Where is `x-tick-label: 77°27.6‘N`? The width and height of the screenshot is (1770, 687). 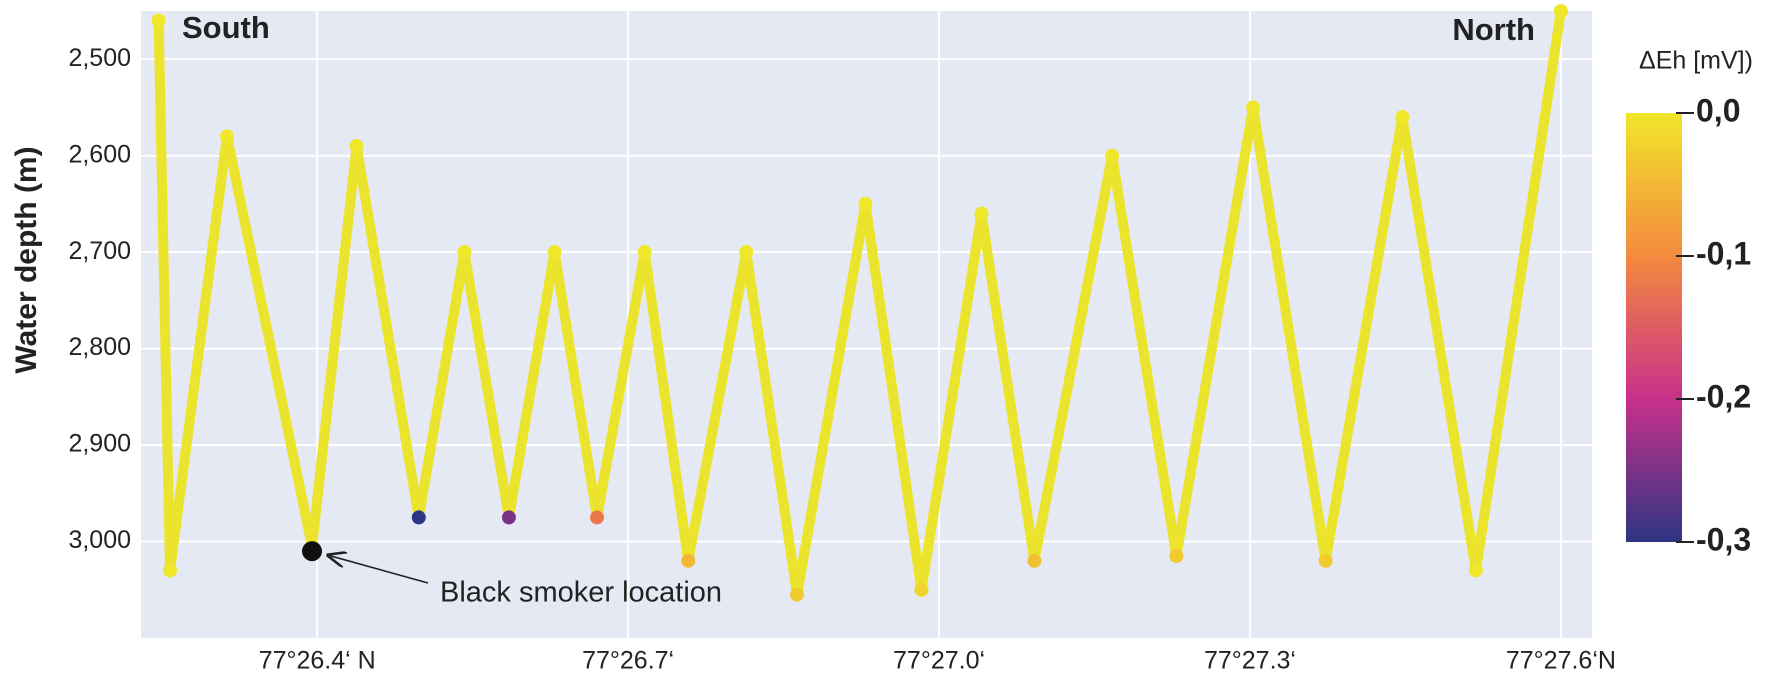
x-tick-label: 77°27.6‘N is located at coordinates (1561, 661).